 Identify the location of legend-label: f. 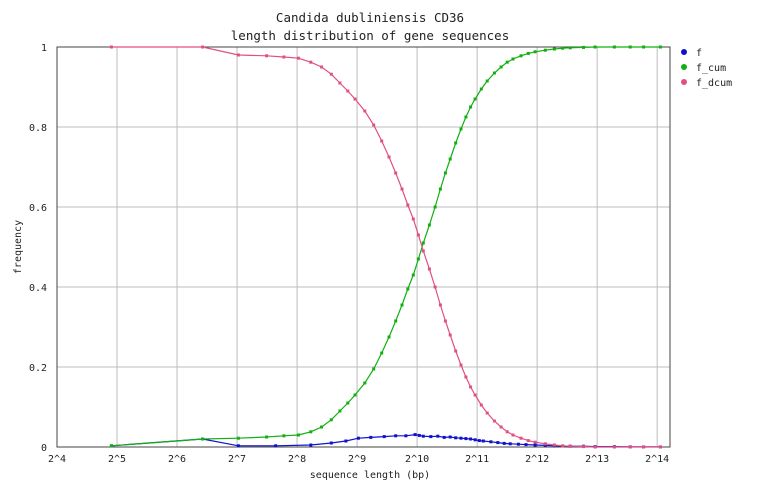
(699, 53).